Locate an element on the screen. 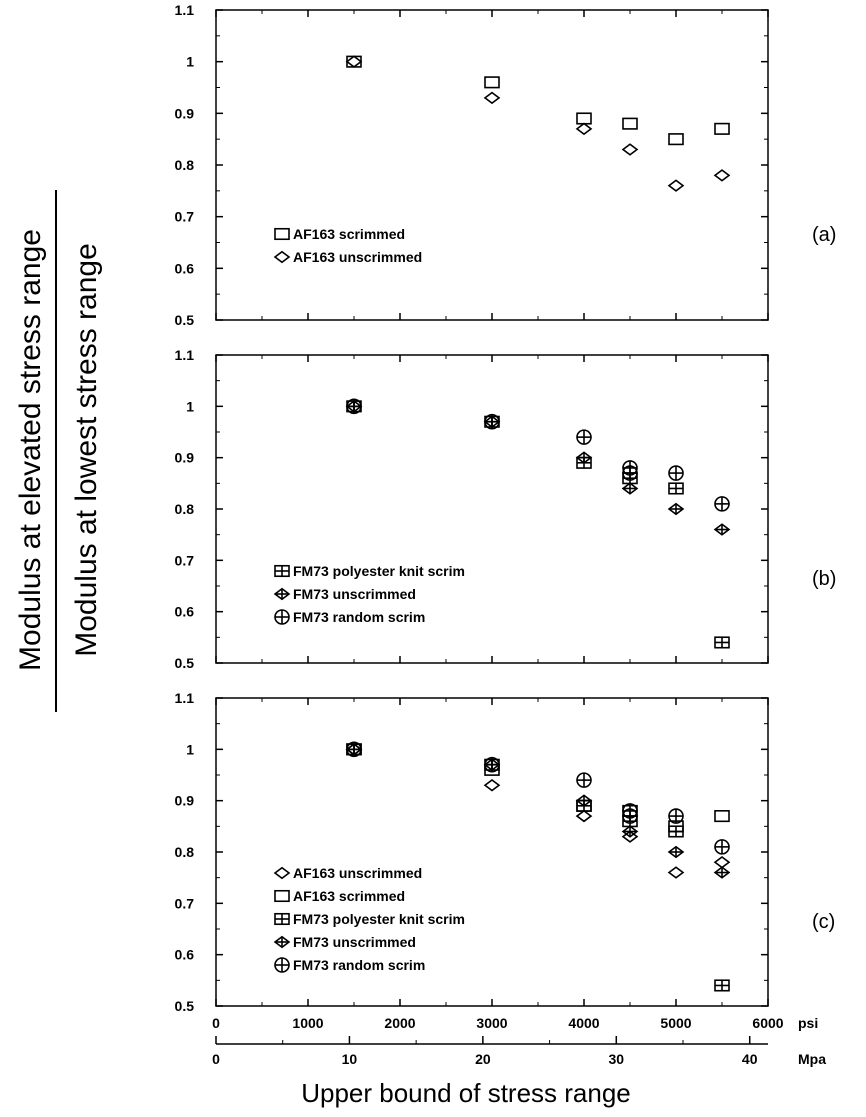 This screenshot has width=866, height=1117. y-axis-label-denominator: Modulus at lowest stress range is located at coordinates (86, 450).